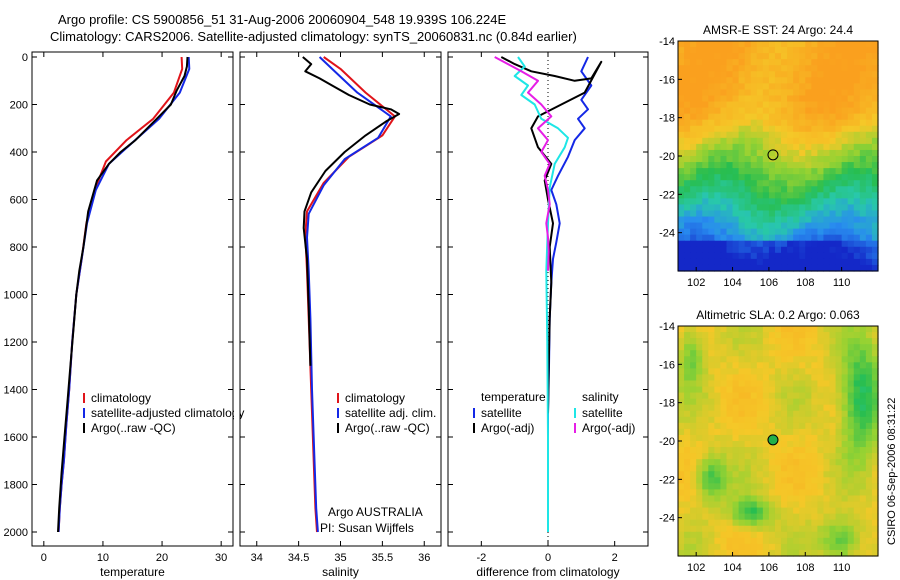 The height and width of the screenshot is (580, 900). Describe the element at coordinates (778, 156) in the screenshot. I see `sst_map-frame` at that location.